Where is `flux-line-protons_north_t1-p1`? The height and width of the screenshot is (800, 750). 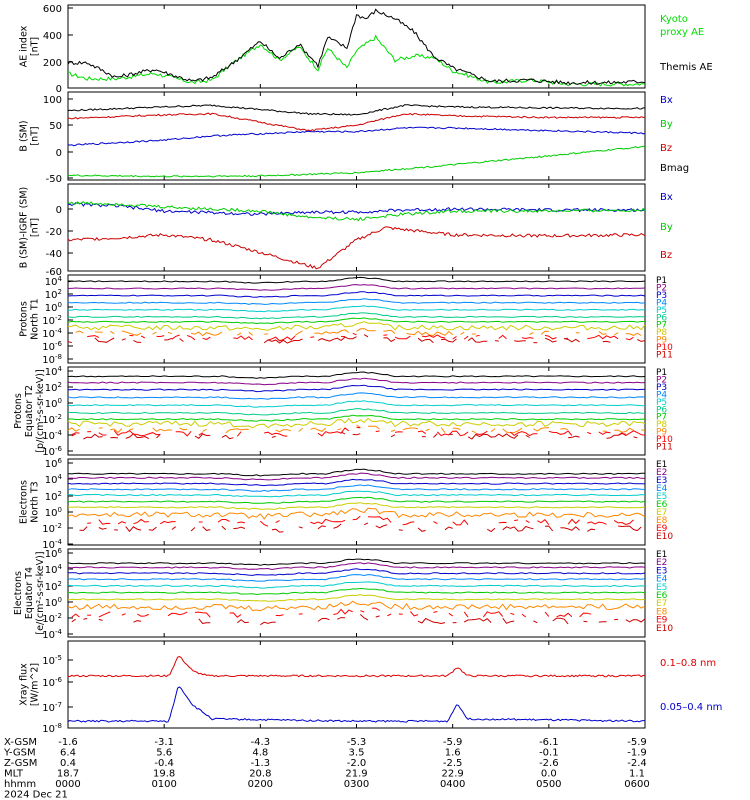
flux-line-protons_north_t1-p1 is located at coordinates (356, 280).